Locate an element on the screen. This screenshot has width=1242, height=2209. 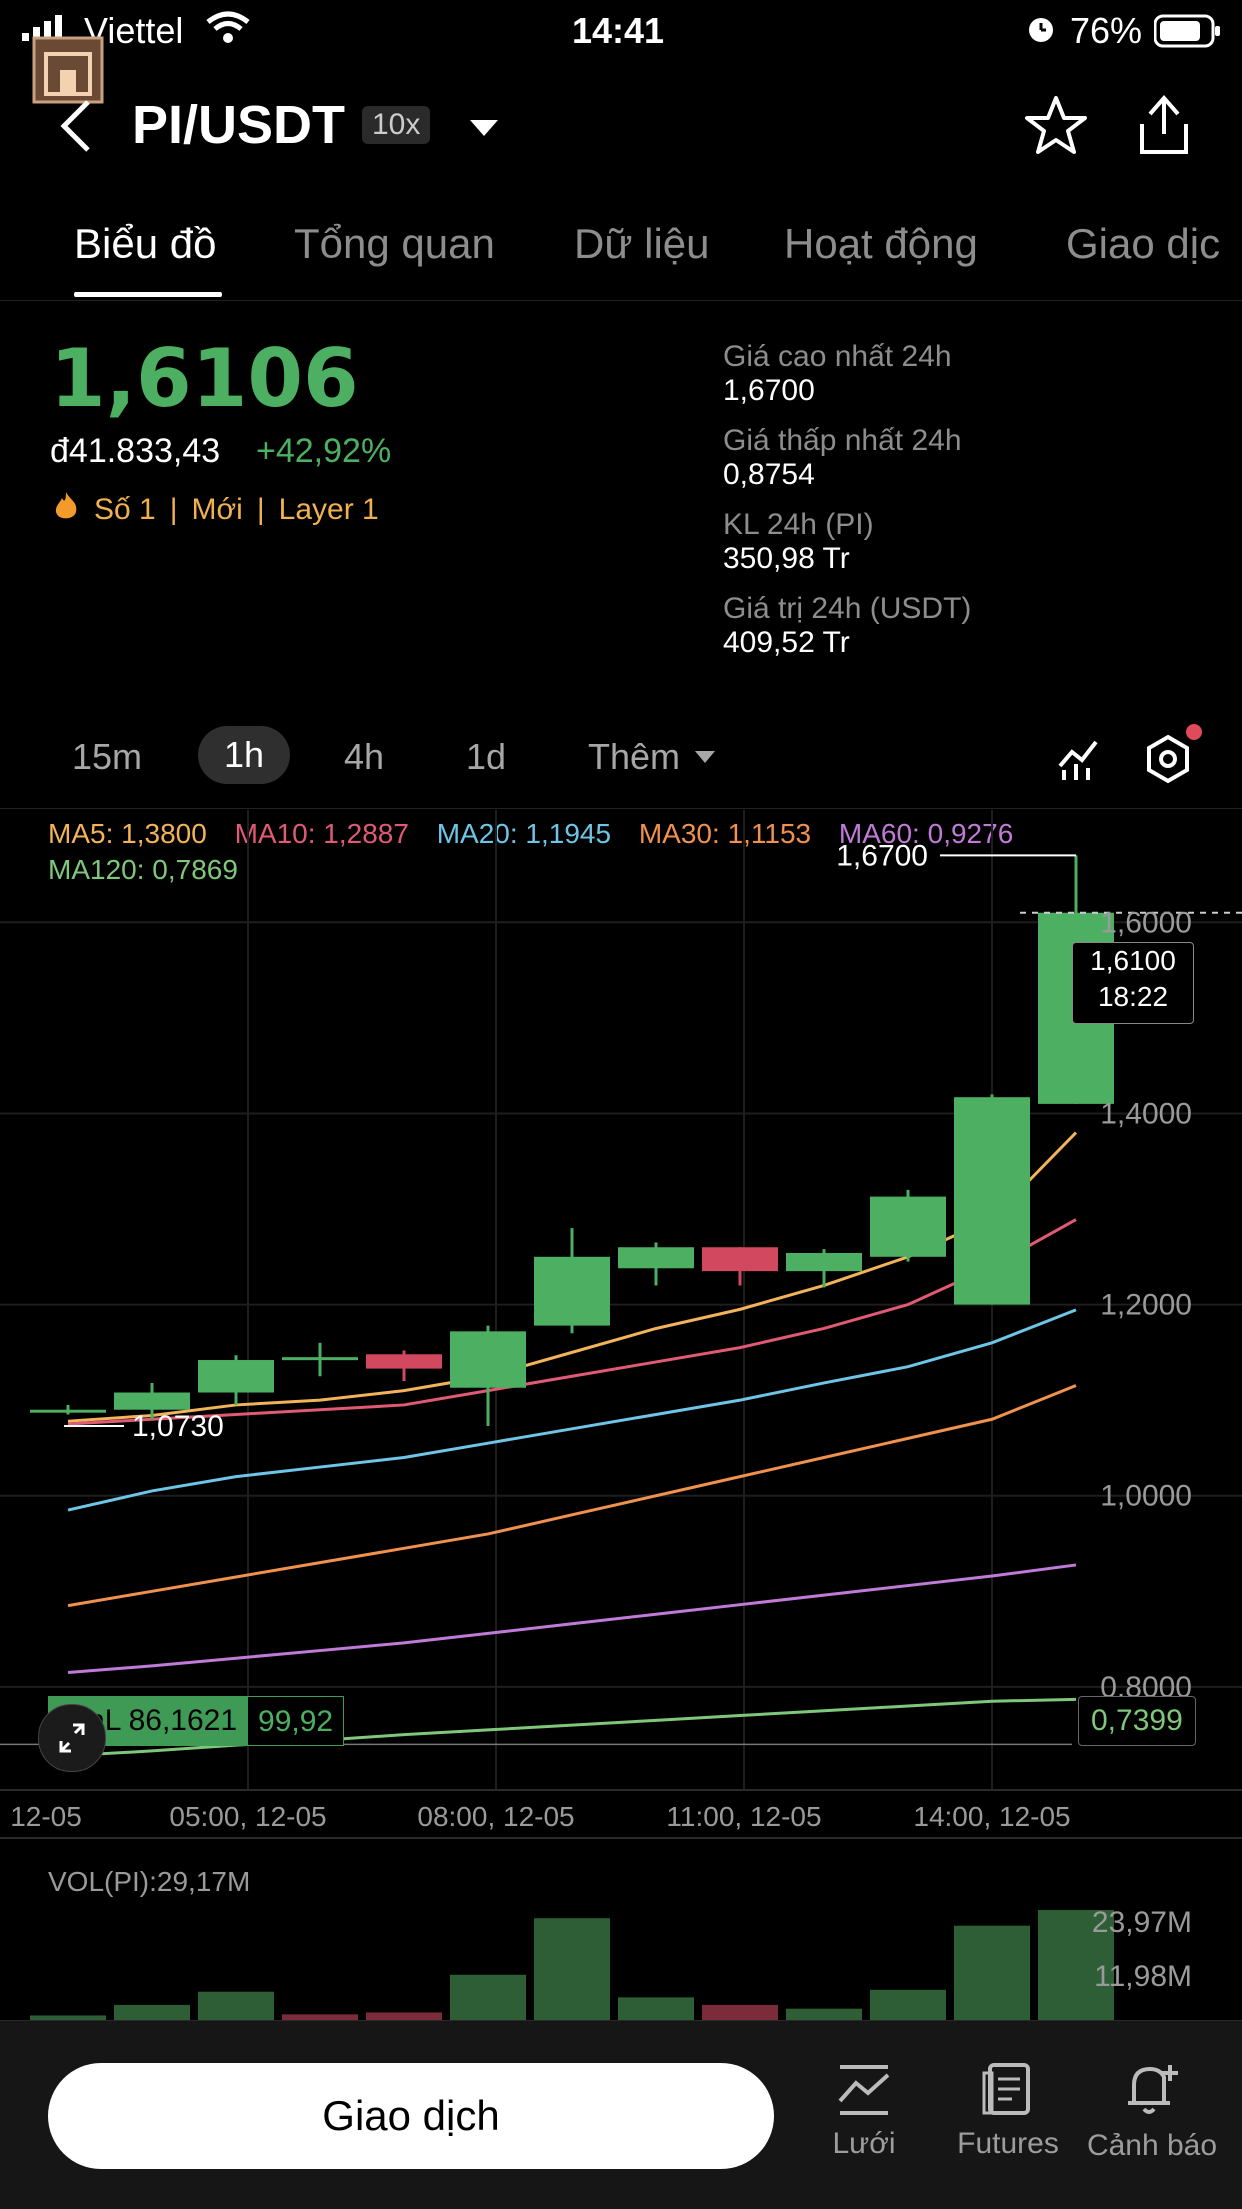
stat-high-value: 1,6700 is located at coordinates (769, 390).